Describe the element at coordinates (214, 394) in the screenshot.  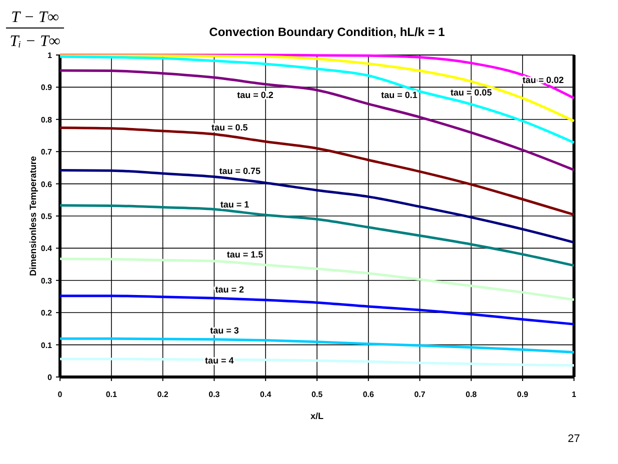
I see `x-tick-label: 0.3` at that location.